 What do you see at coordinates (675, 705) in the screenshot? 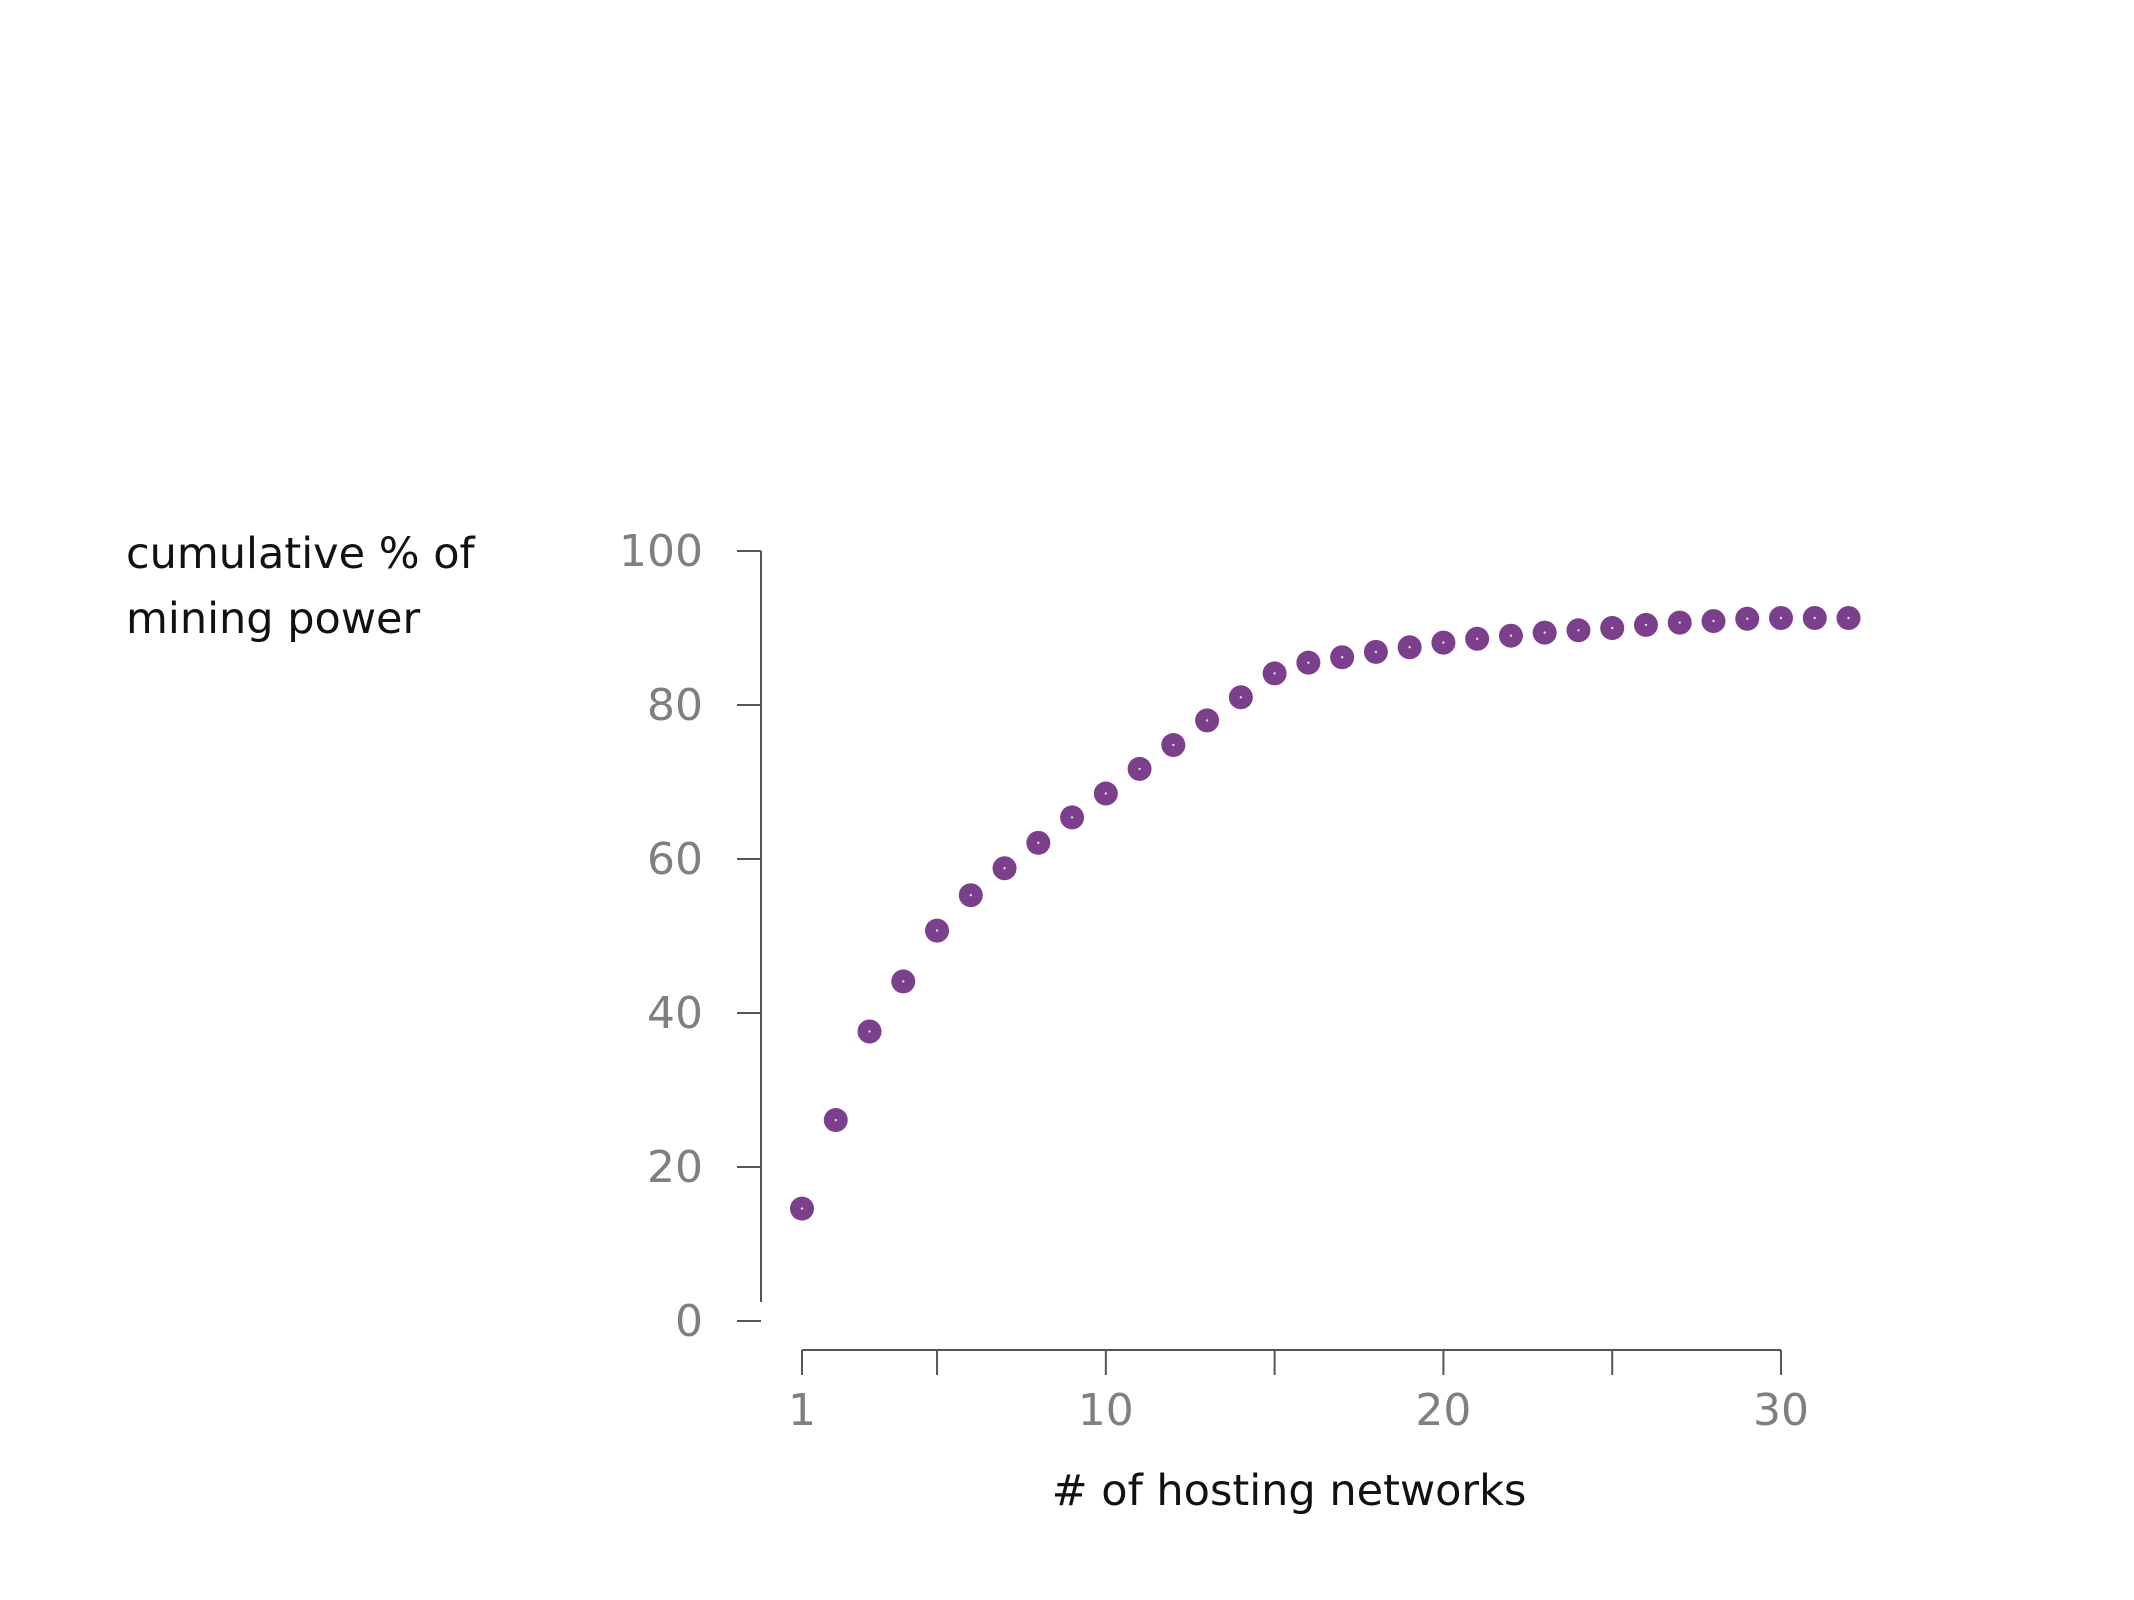
I see `y-tick-label-80: 80` at bounding box center [675, 705].